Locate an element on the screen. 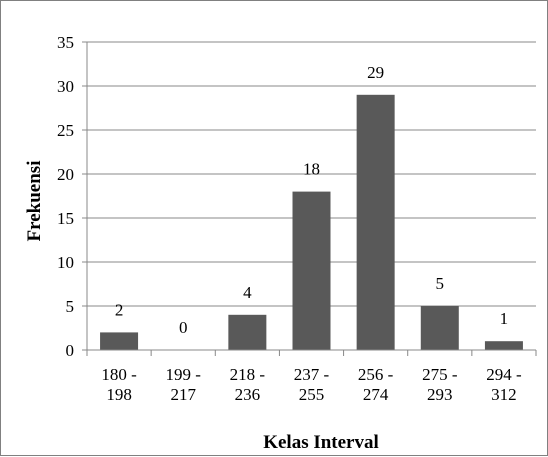  x-axis-title: Kelas Interval is located at coordinates (321, 442).